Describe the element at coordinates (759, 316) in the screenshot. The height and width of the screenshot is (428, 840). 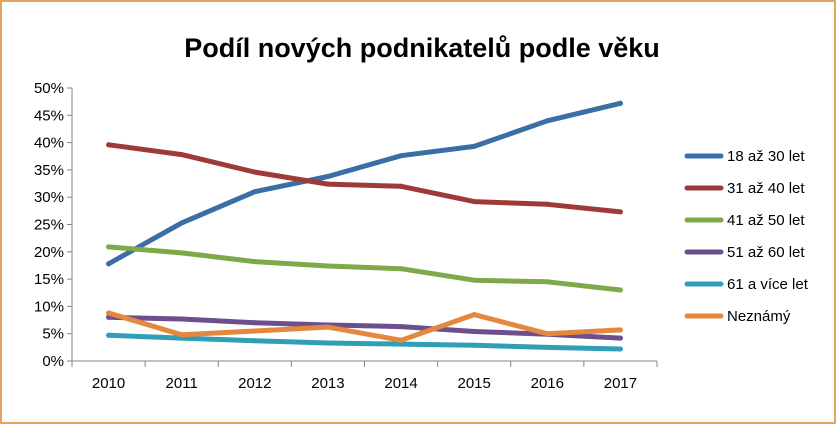
I see `legend-label: Neznámý` at that location.